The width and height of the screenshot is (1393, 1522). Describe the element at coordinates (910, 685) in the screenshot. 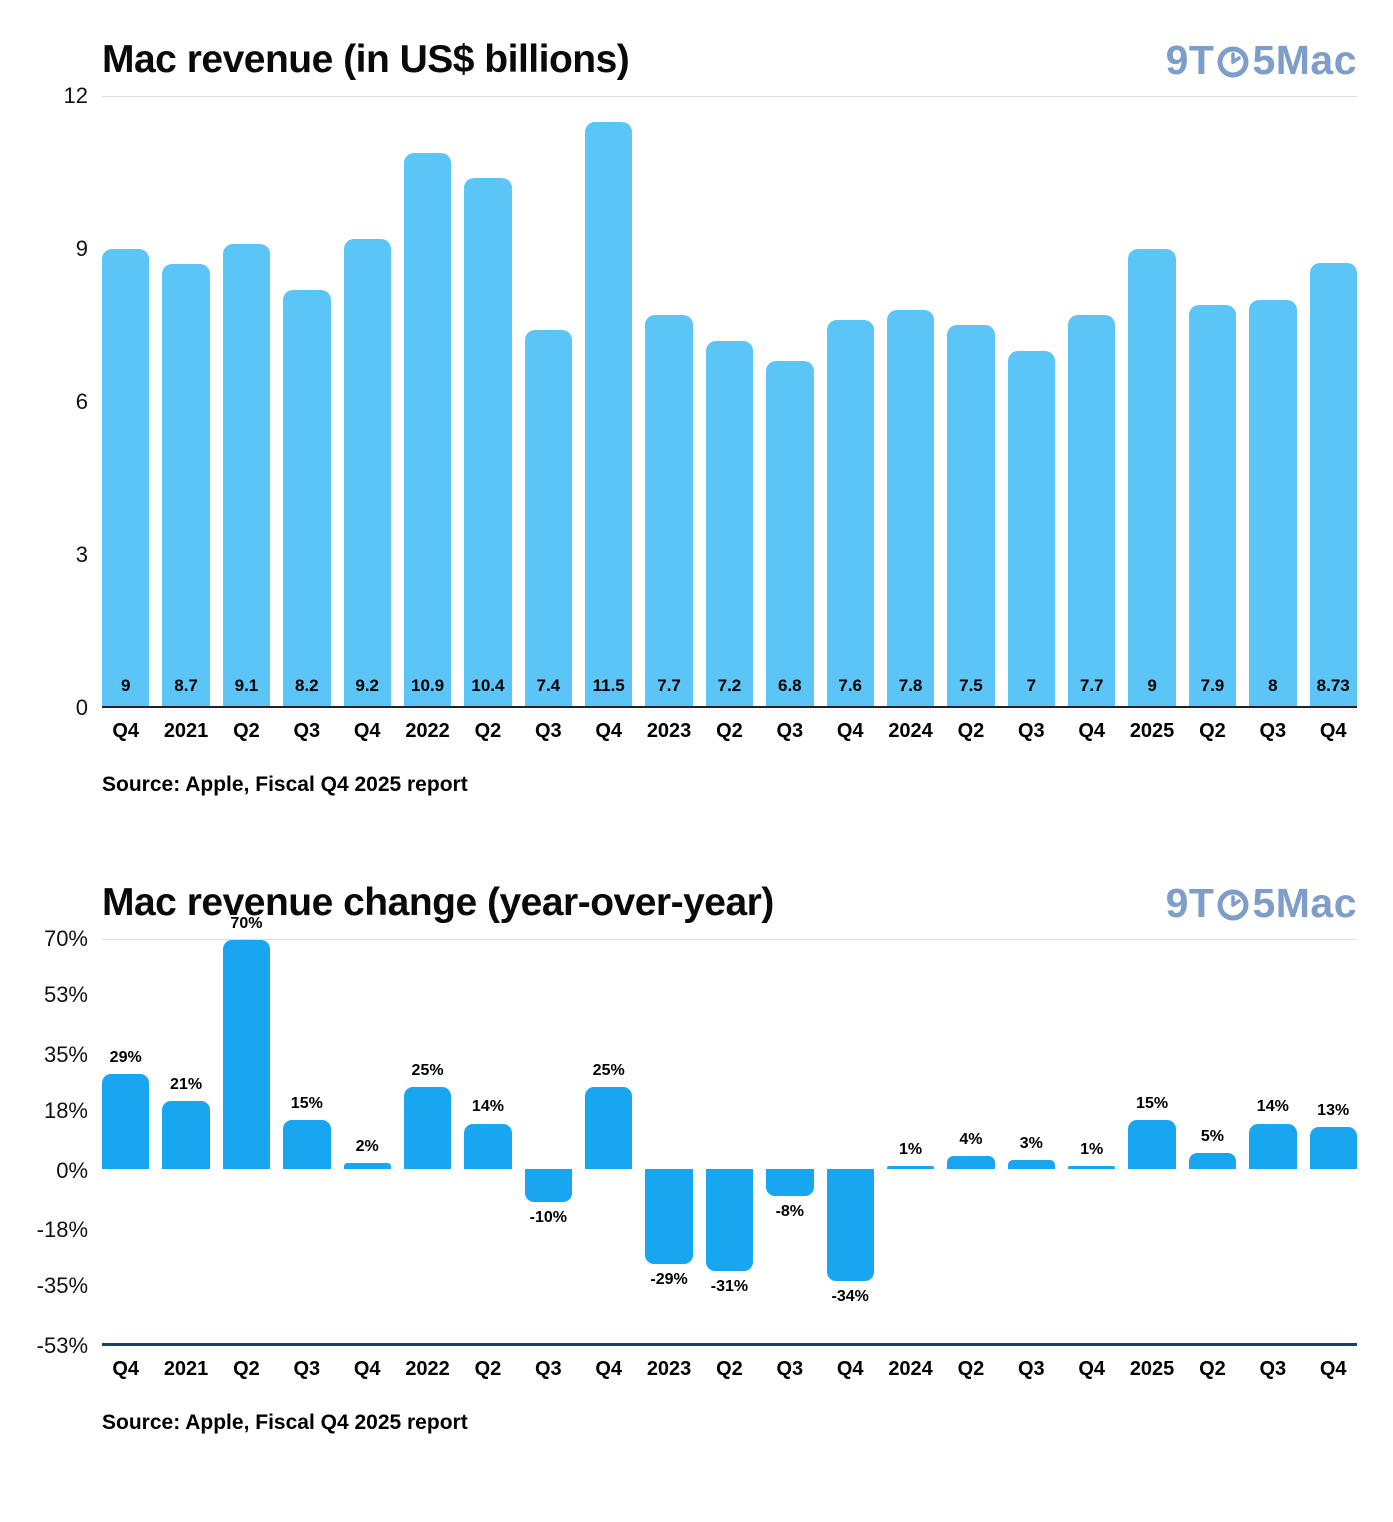

I see `bar-value-label: 7.8` at that location.